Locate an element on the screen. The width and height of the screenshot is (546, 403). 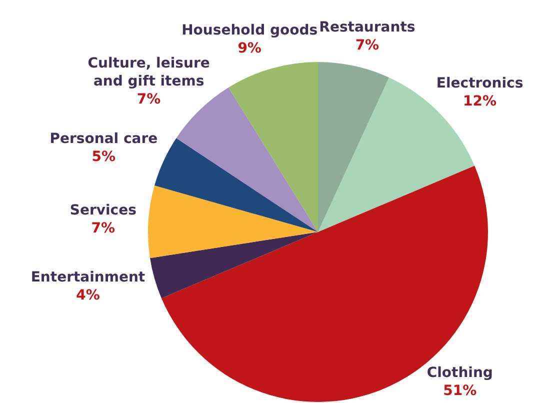
slice-label: Electronics is located at coordinates (480, 83).